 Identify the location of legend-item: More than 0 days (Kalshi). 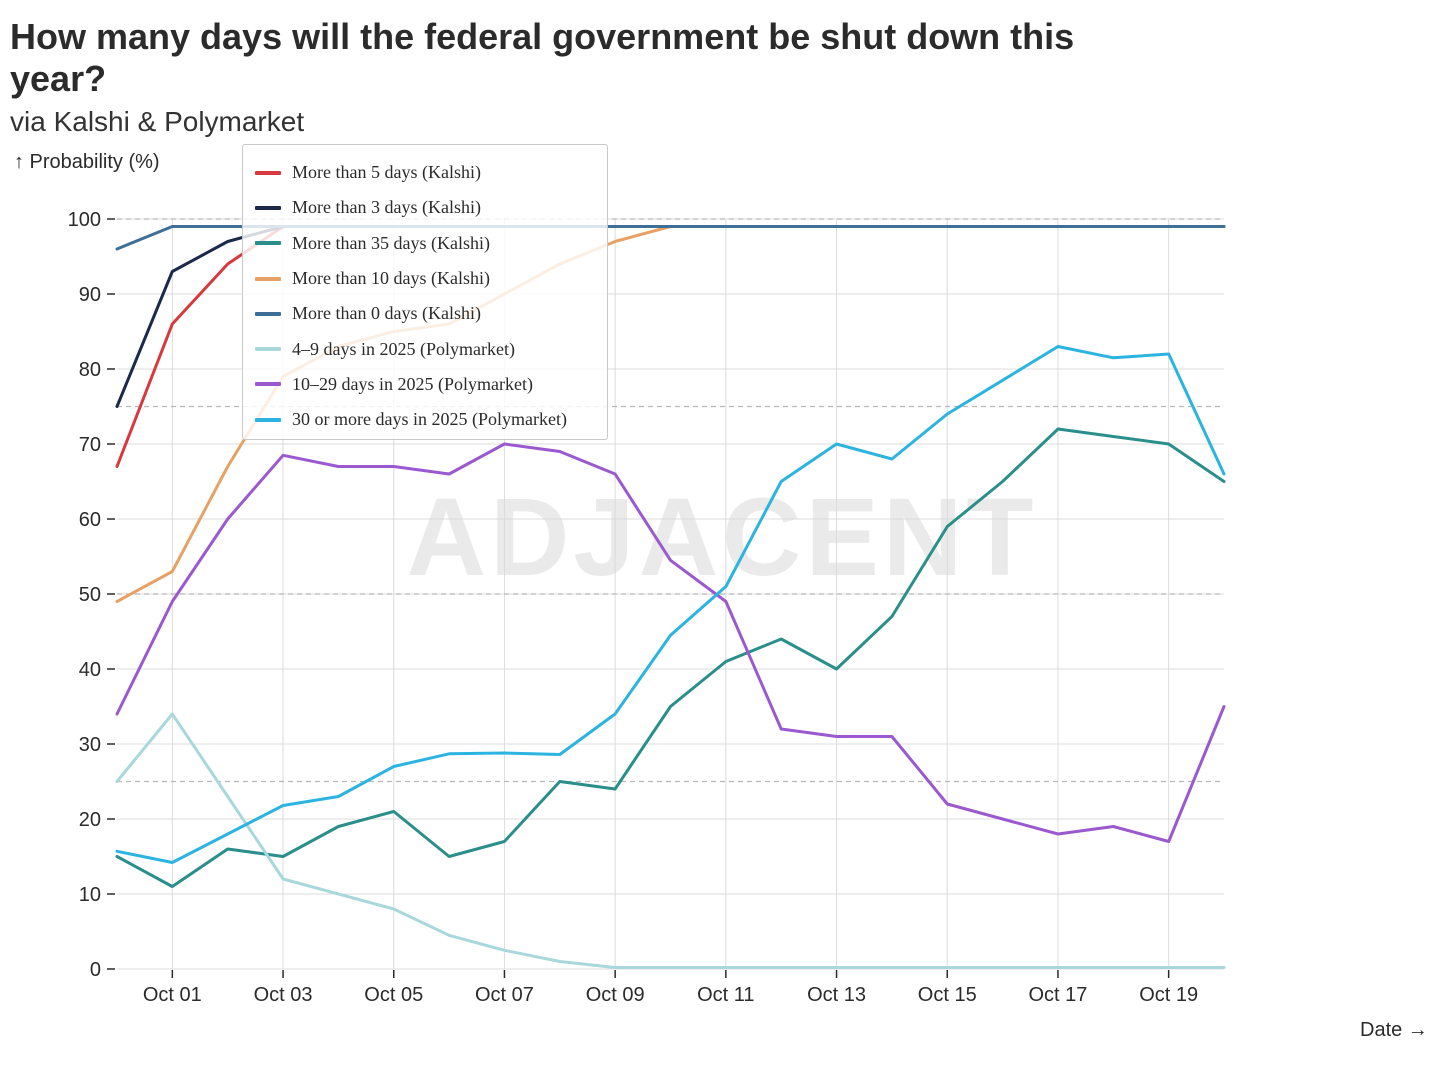
(431, 313).